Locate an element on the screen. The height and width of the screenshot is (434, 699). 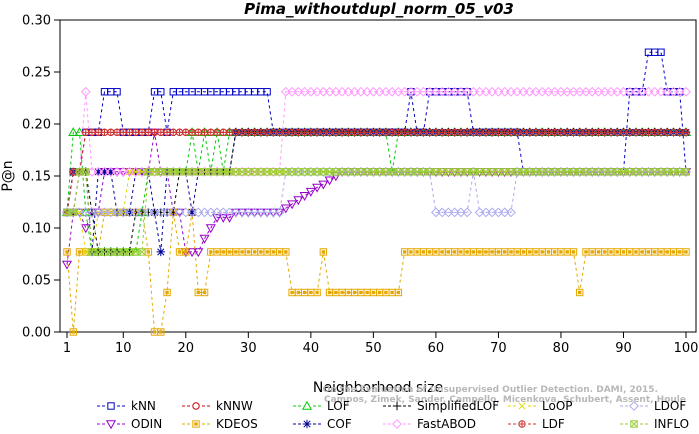
legend-label: LOF is located at coordinates (338, 406).